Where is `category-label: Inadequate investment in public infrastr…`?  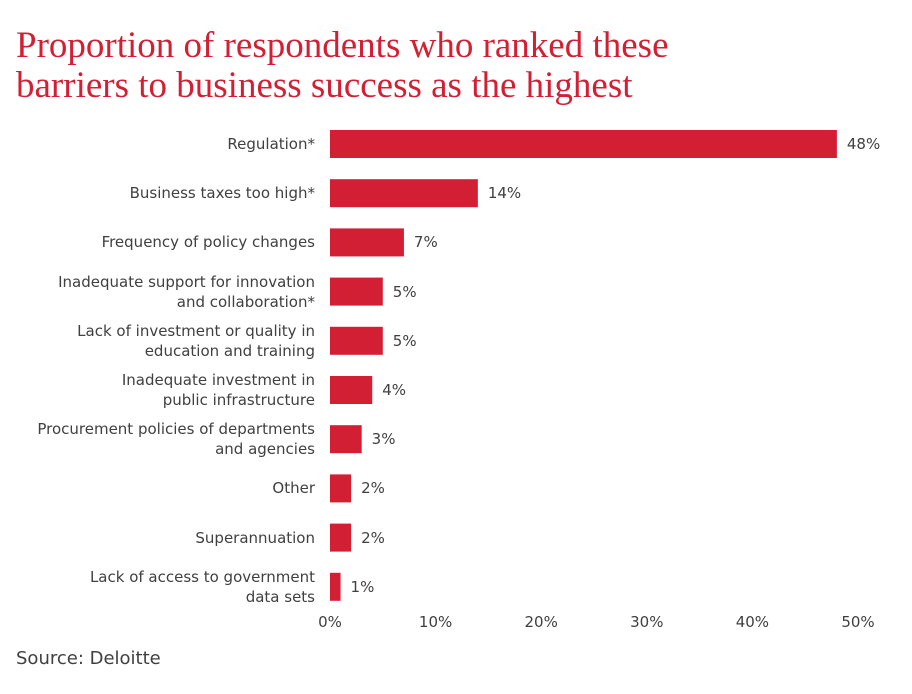 category-label: Inadequate investment in public infrastr… is located at coordinates (218, 390).